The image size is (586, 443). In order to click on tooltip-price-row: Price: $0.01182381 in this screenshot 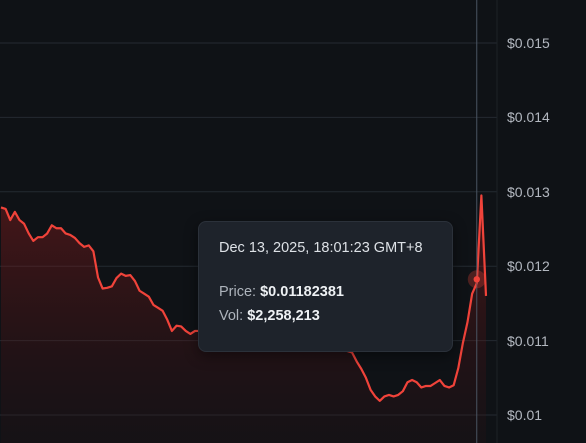, I will do `click(335, 292)`.